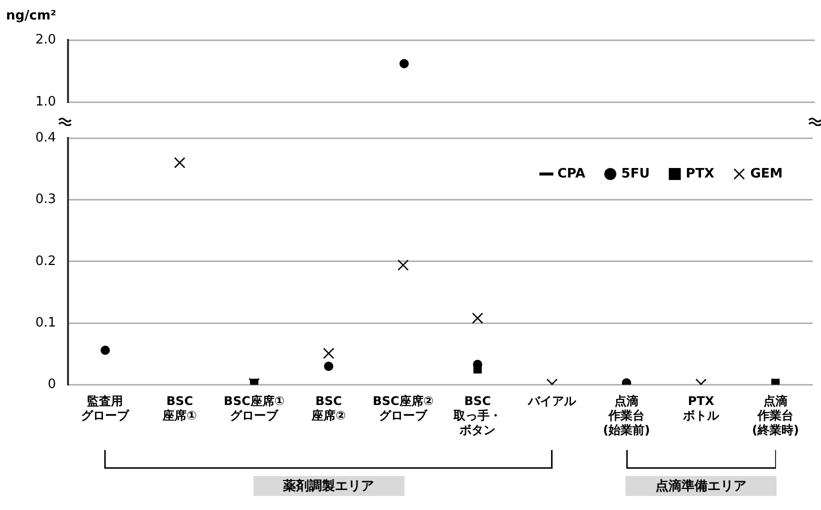 This screenshot has width=821, height=510. I want to click on x-tick-label: PTXボトル, so click(701, 408).